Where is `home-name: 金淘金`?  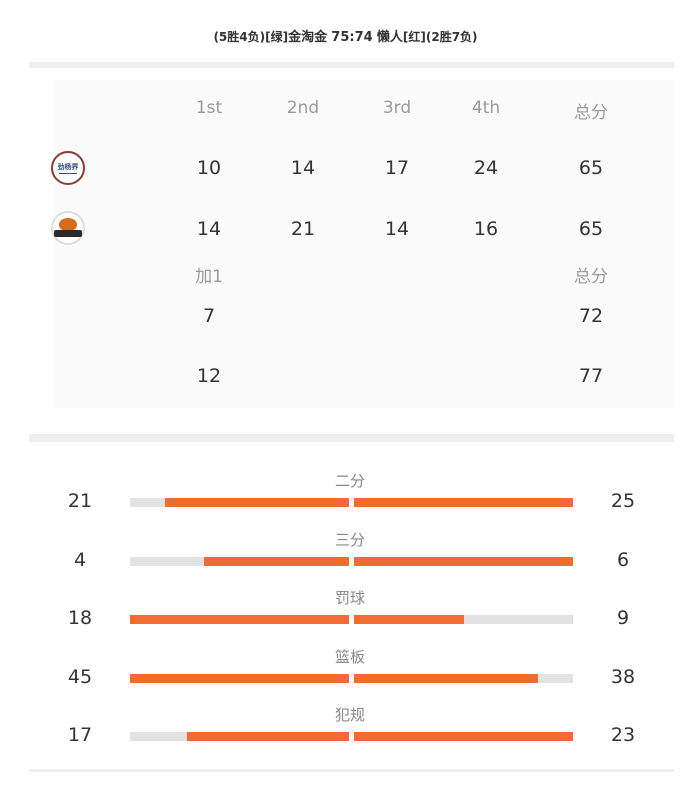
home-name: 金淘金 is located at coordinates (308, 37).